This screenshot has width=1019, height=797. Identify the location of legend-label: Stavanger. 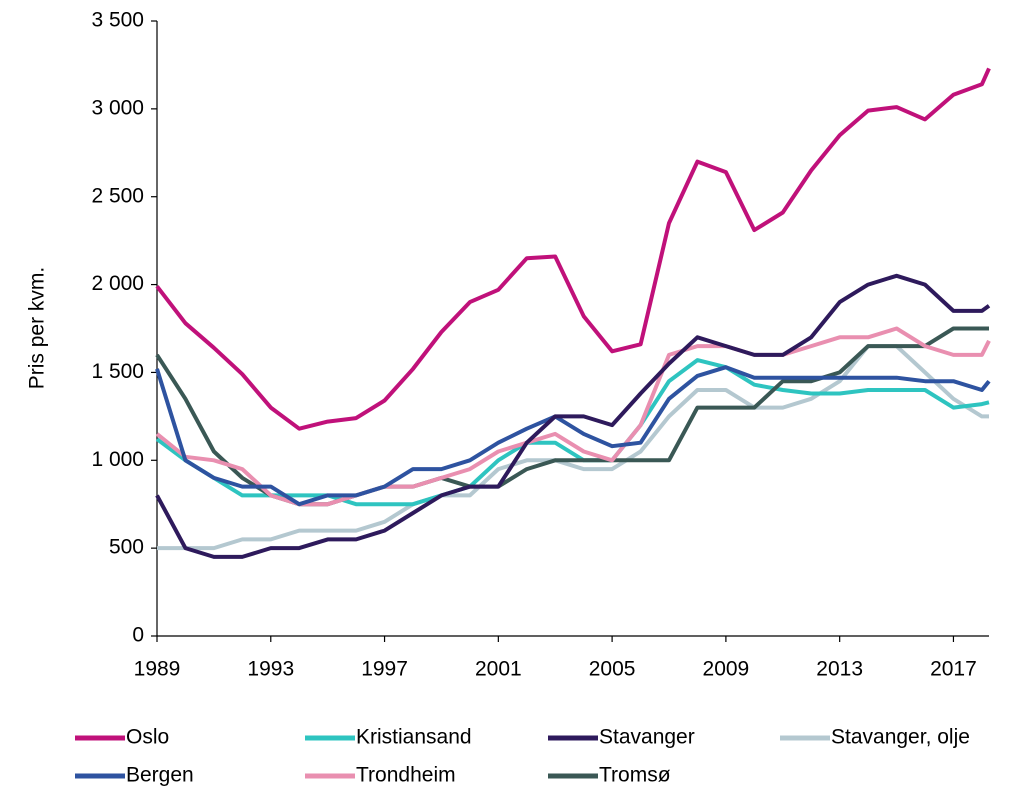
(647, 737).